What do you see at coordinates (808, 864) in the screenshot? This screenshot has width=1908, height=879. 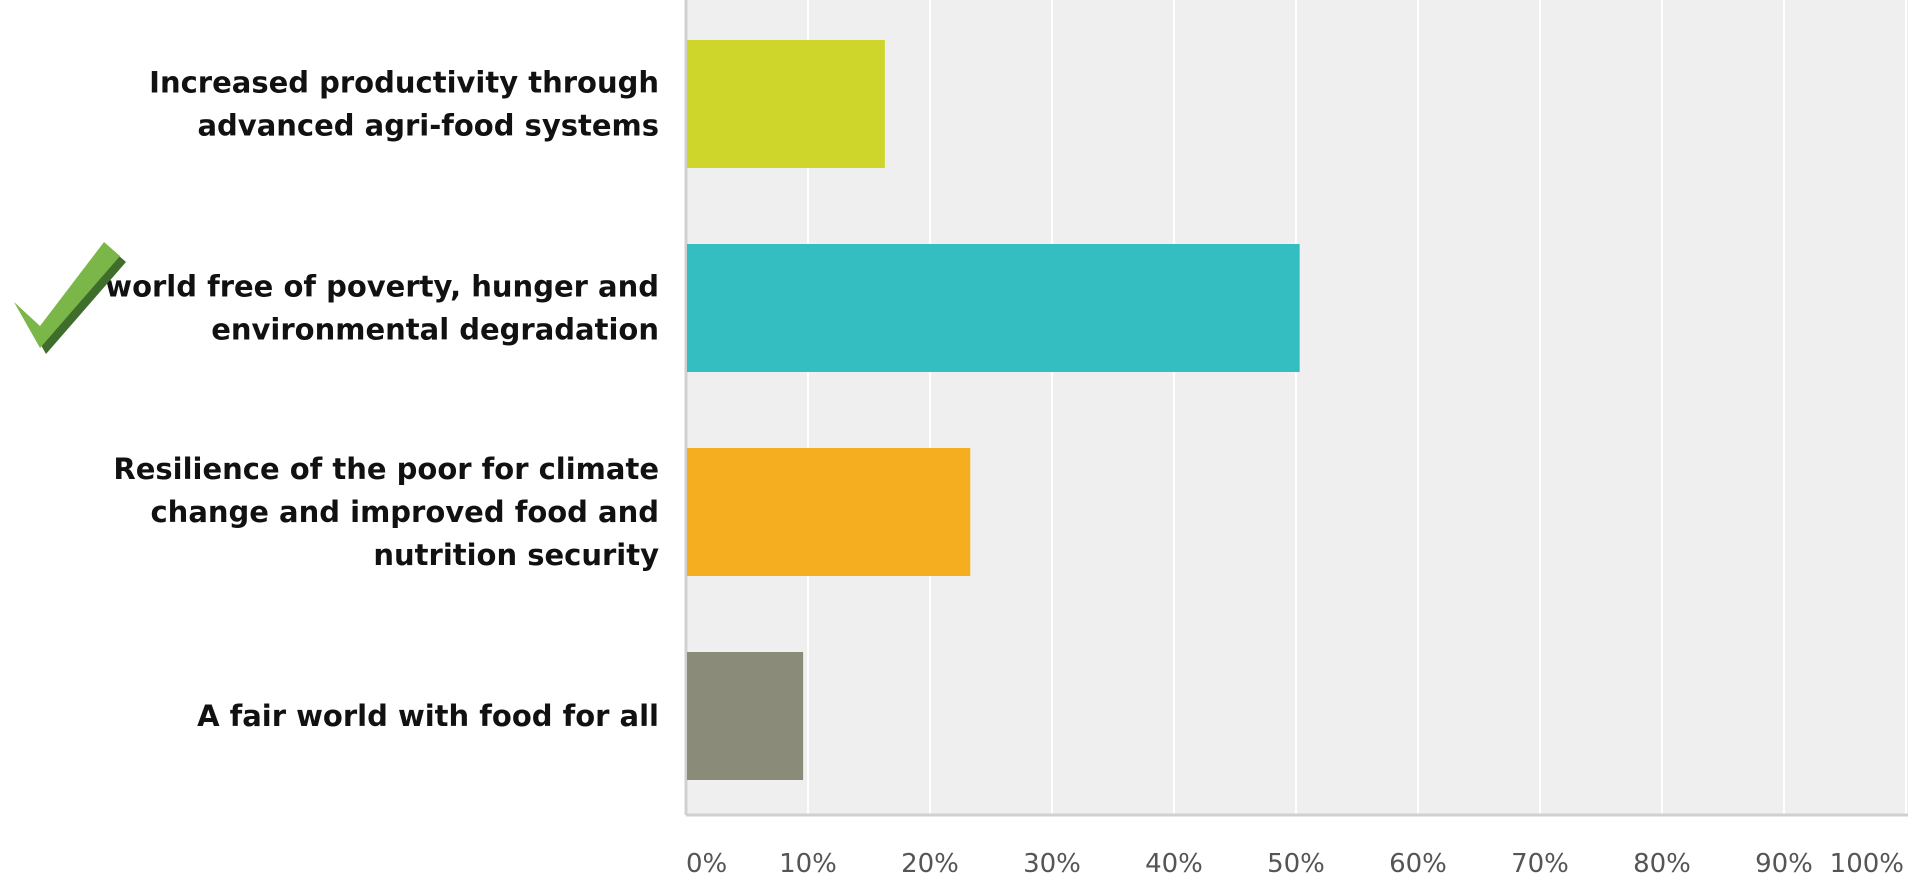 I see `x-tick-label-10: 10%` at bounding box center [808, 864].